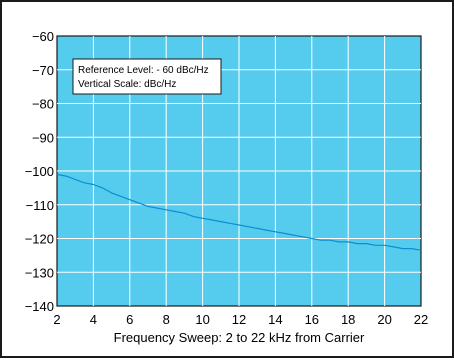 This screenshot has width=454, height=363. Describe the element at coordinates (127, 84) in the screenshot. I see `annotation-line-vertical-scale: Vertical Scale: dBc/Hz` at that location.